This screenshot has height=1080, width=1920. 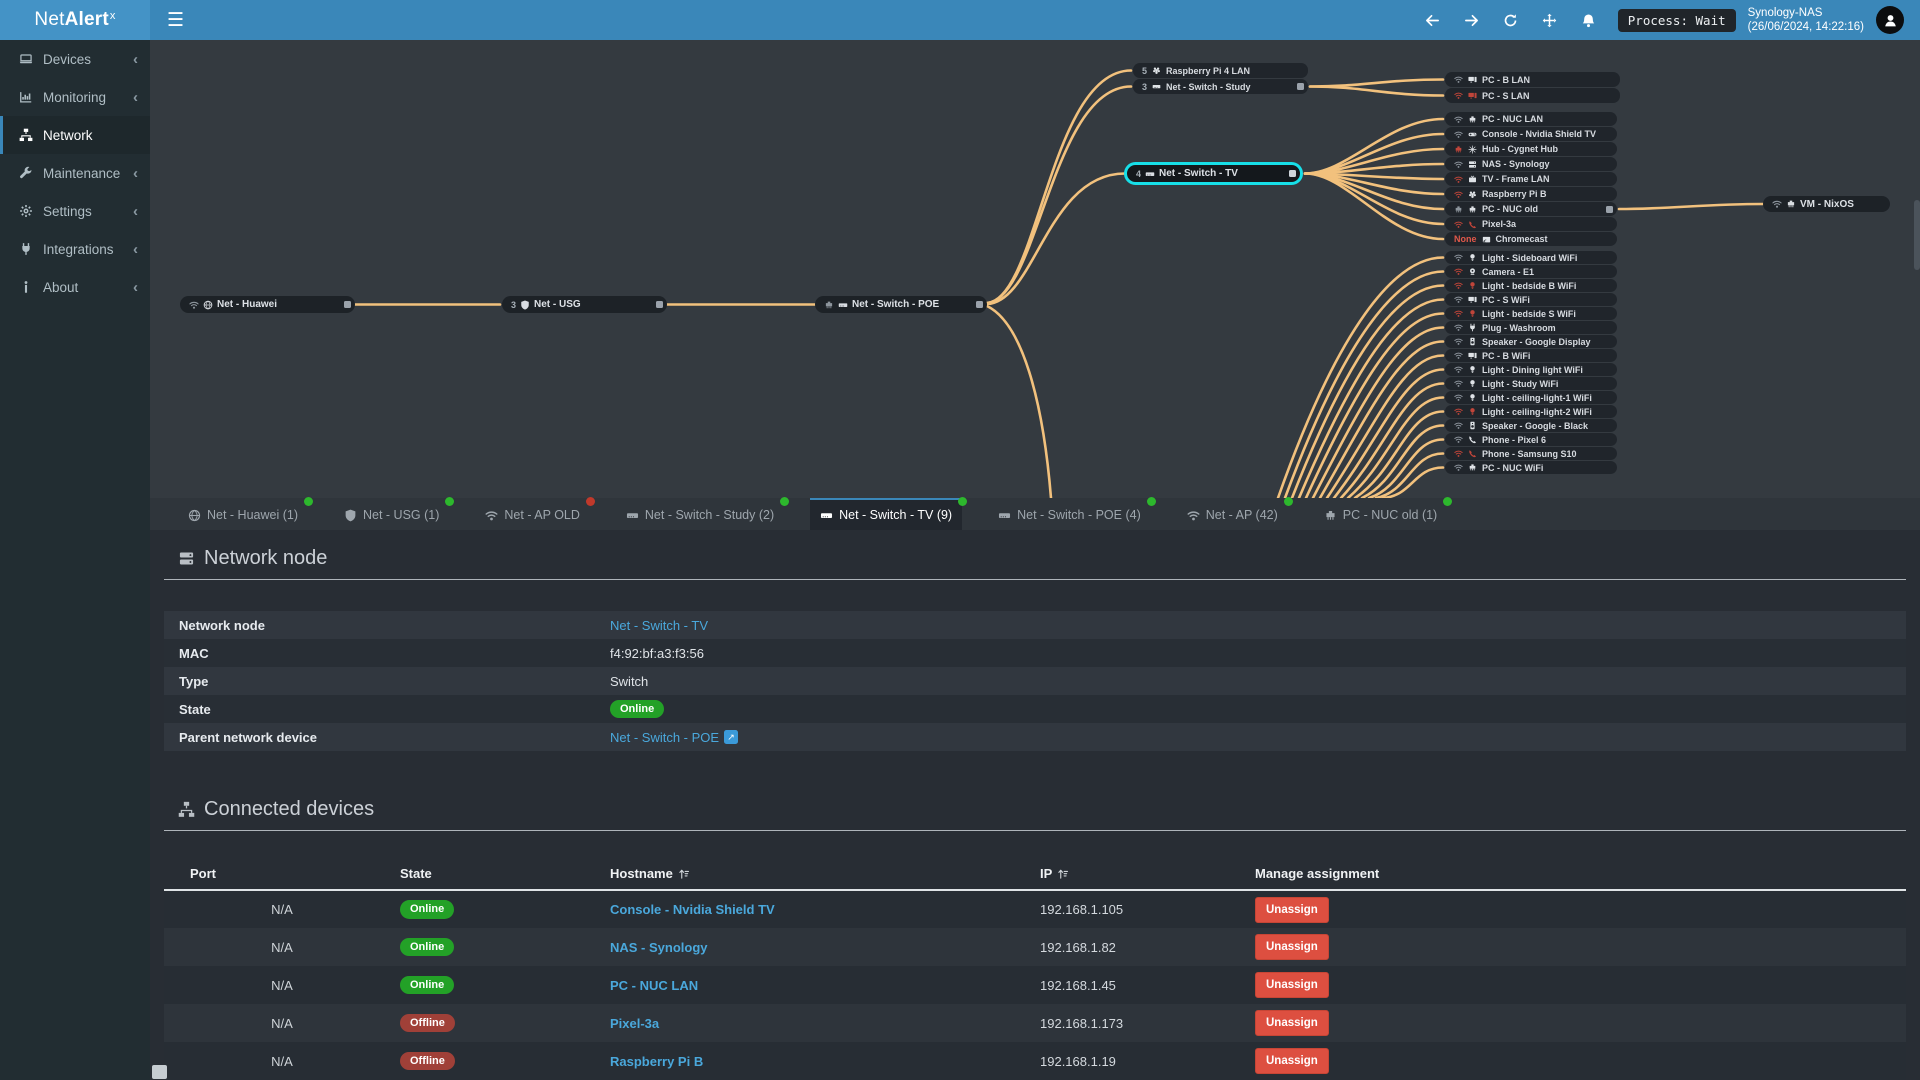 What do you see at coordinates (75, 20) in the screenshot?
I see `app-logo: Net Alert x` at bounding box center [75, 20].